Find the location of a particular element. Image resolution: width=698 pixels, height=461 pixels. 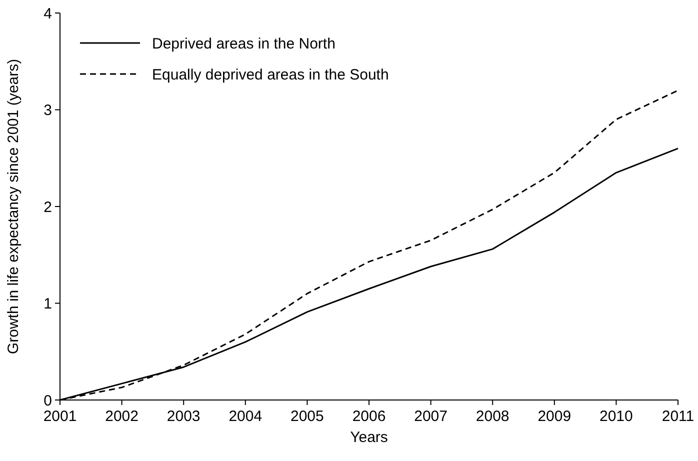

x-tick-label: 2009 is located at coordinates (555, 416).